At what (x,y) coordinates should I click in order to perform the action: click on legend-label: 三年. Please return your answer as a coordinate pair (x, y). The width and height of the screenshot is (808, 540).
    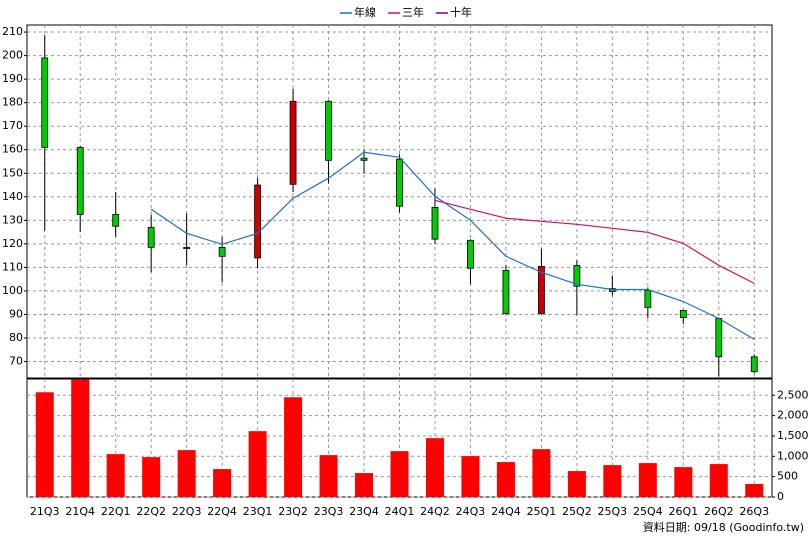
    Looking at the image, I should click on (413, 12).